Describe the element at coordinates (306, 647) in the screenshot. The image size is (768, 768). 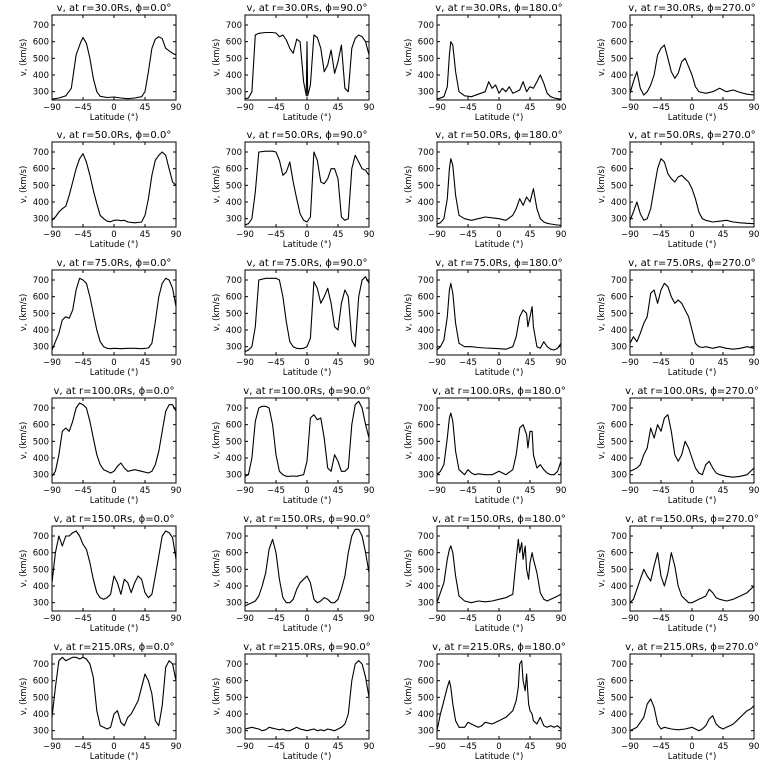
I see `panel-title: v, at r=215.0Rs, ϕ=90.0°` at that location.